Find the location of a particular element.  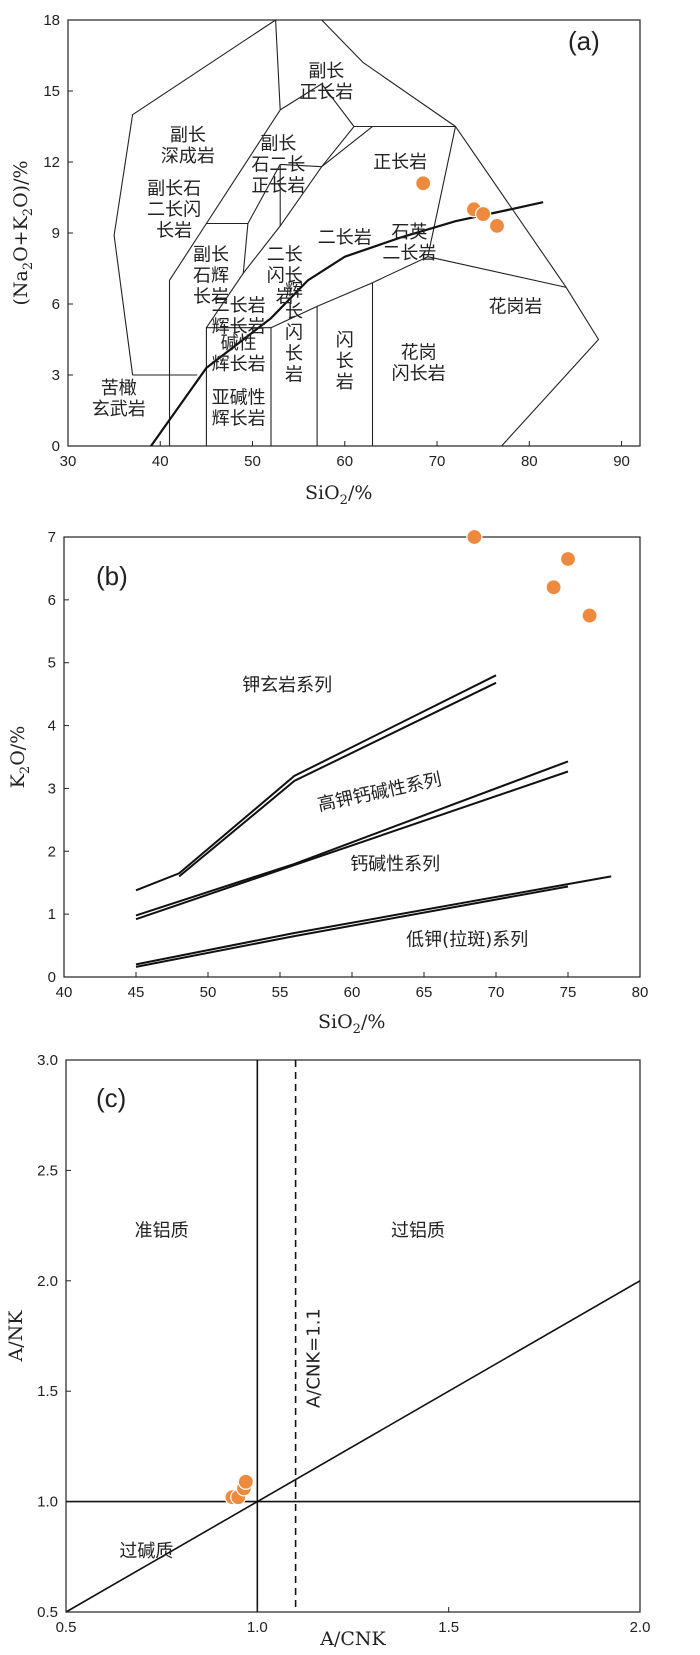

panel-b-y-tick-label: 3 is located at coordinates (52, 788).